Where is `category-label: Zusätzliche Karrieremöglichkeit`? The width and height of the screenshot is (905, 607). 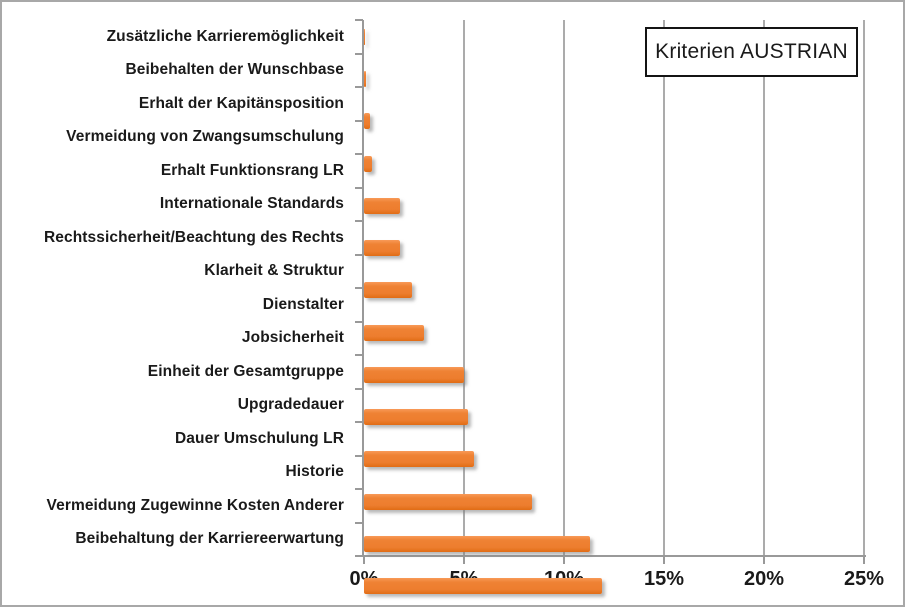 category-label: Zusätzliche Karrieremöglichkeit is located at coordinates (225, 36).